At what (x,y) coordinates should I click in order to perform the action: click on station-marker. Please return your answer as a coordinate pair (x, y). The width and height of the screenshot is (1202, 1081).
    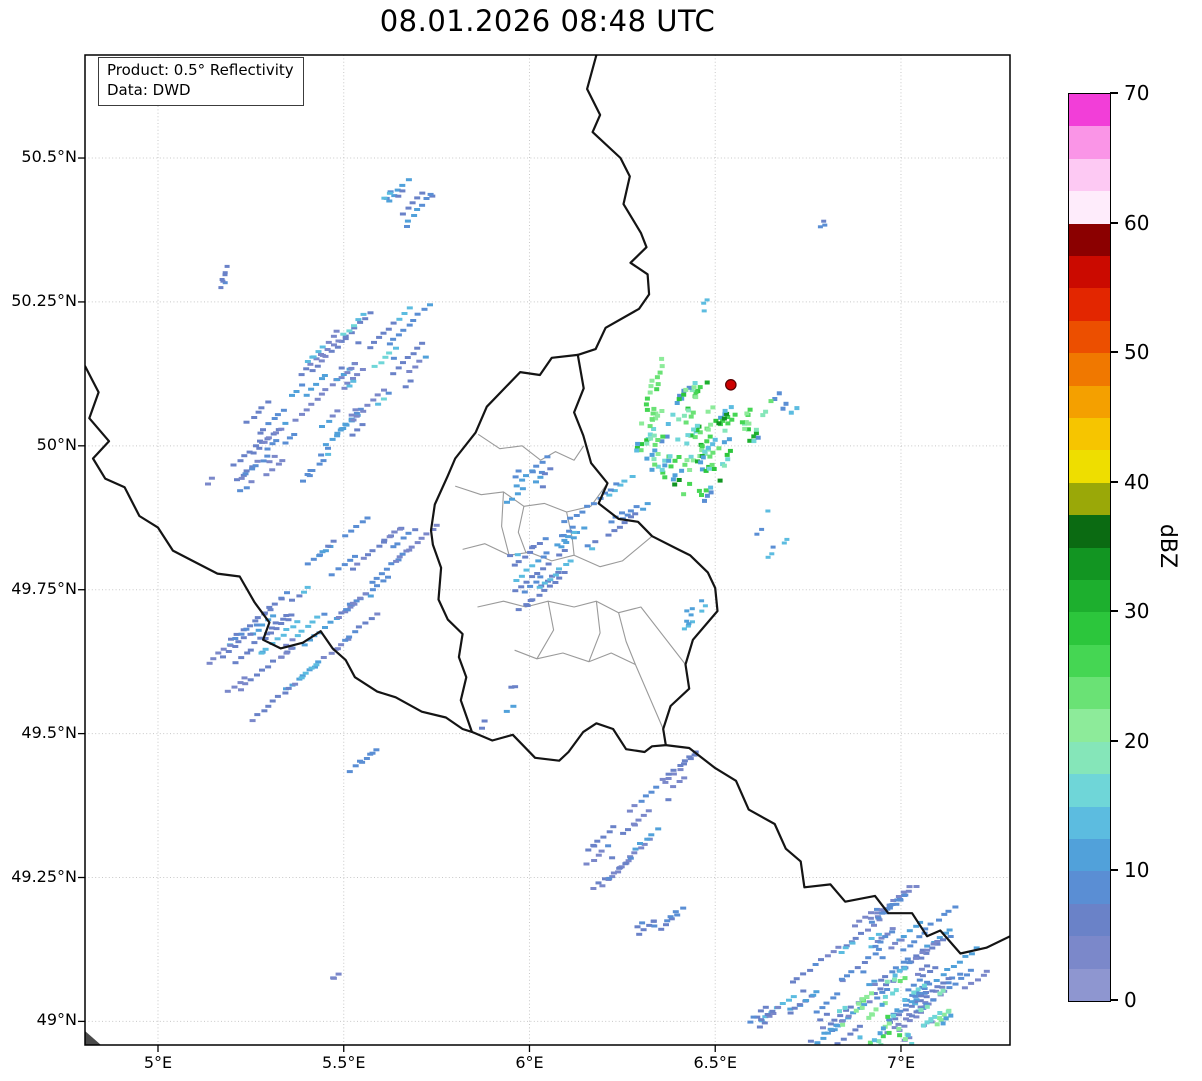
    Looking at the image, I should click on (731, 385).